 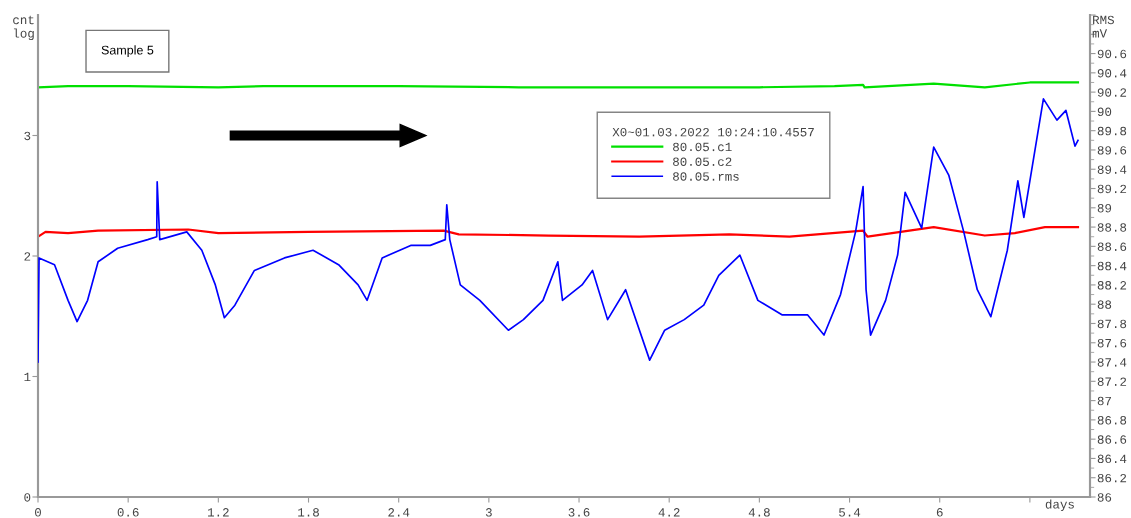 I want to click on x-tick-label: 3, so click(x=488, y=512).